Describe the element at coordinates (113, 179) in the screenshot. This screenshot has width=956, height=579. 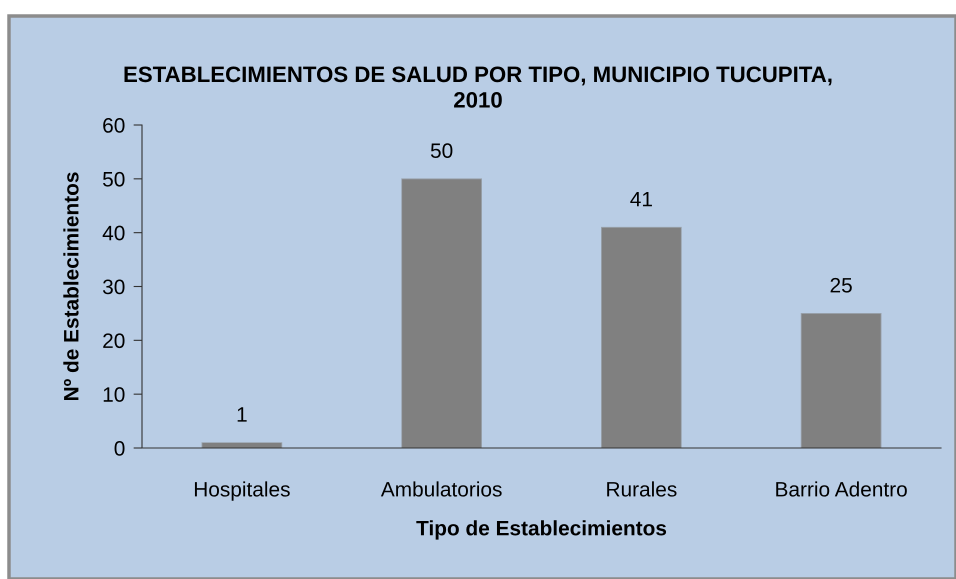
I see `y-tick-label: 50` at that location.